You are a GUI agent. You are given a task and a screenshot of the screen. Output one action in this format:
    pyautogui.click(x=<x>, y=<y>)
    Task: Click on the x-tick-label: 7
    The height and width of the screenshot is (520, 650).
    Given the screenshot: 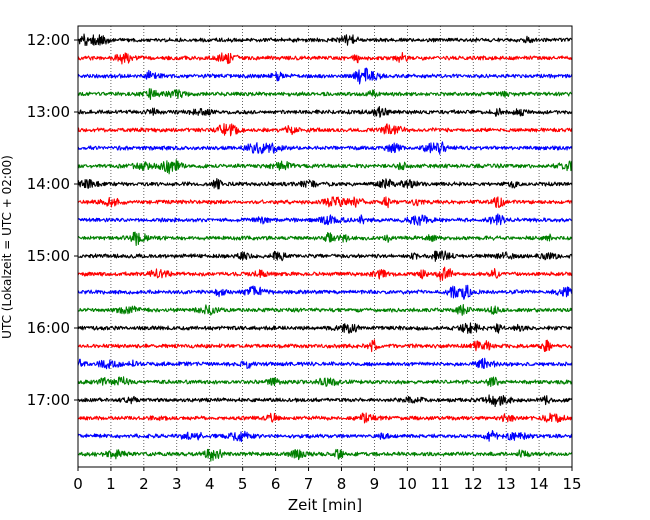 What is the action you would take?
    pyautogui.click(x=309, y=484)
    